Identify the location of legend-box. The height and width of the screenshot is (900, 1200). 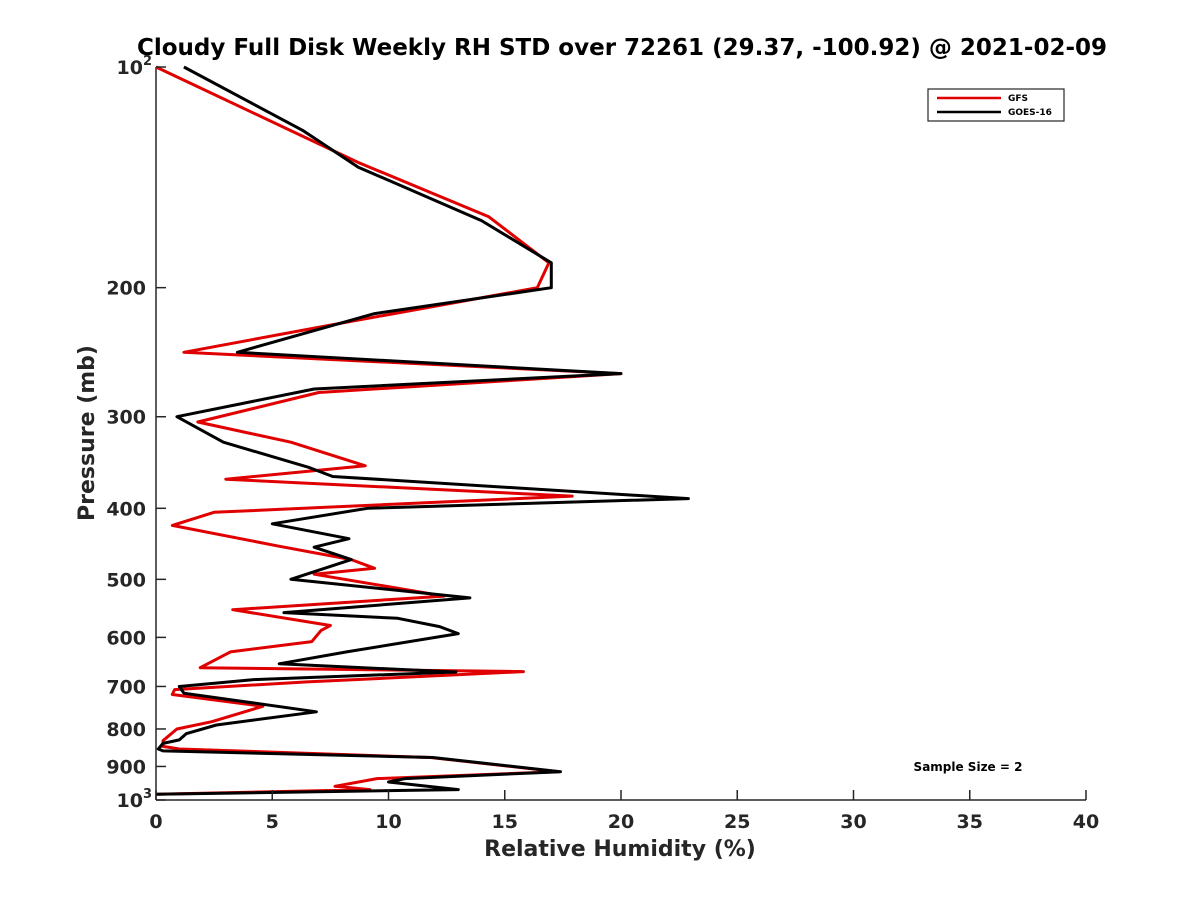
(996, 105).